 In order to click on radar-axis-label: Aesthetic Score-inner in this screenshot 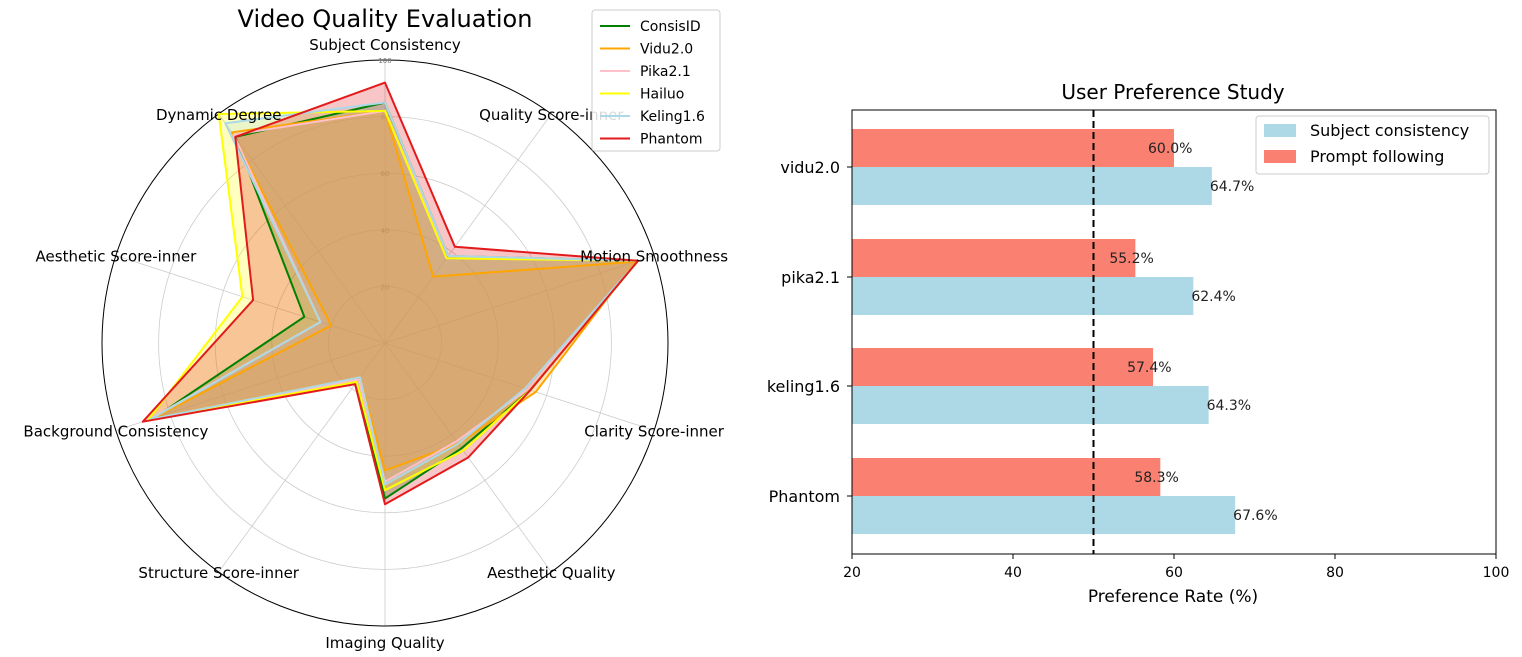, I will do `click(117, 257)`.